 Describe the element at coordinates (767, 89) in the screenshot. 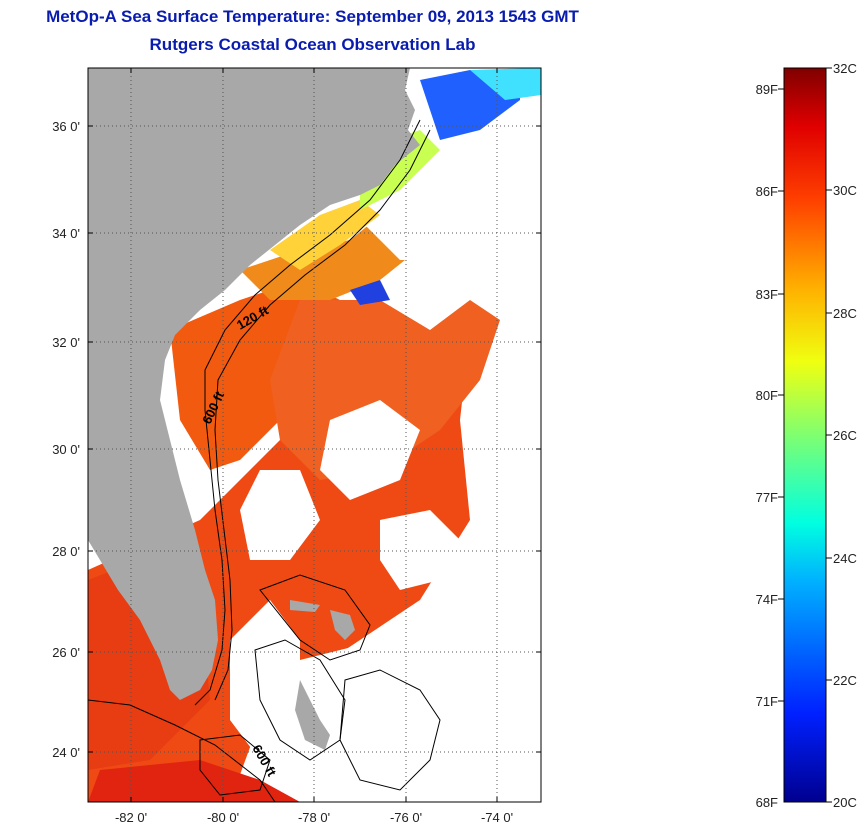

I see `colorbar-label-89f: 89F` at that location.